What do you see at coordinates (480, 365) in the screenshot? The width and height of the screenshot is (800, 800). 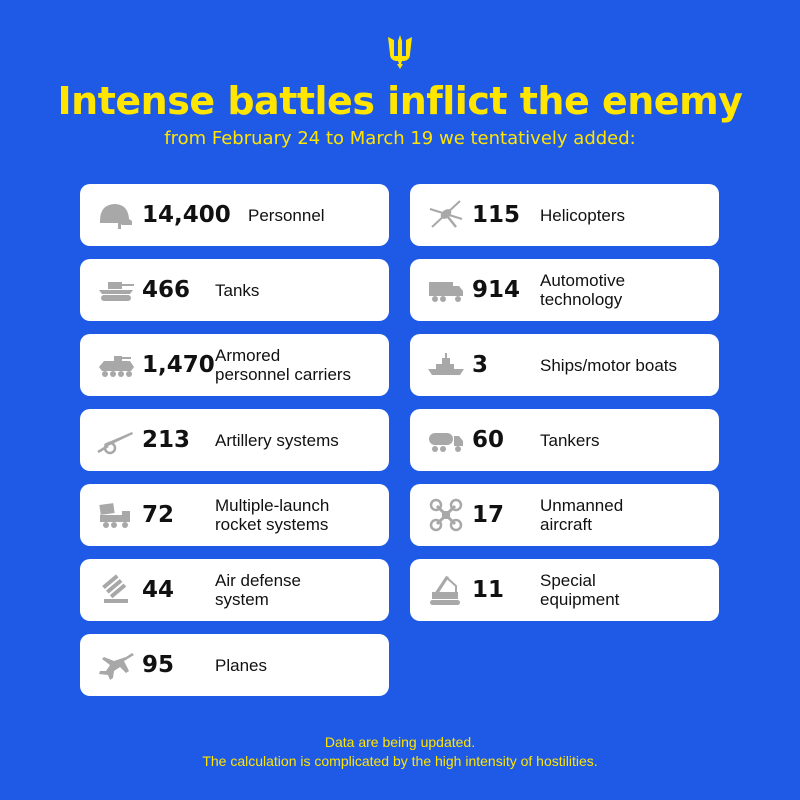 I see `stat-value: 3` at bounding box center [480, 365].